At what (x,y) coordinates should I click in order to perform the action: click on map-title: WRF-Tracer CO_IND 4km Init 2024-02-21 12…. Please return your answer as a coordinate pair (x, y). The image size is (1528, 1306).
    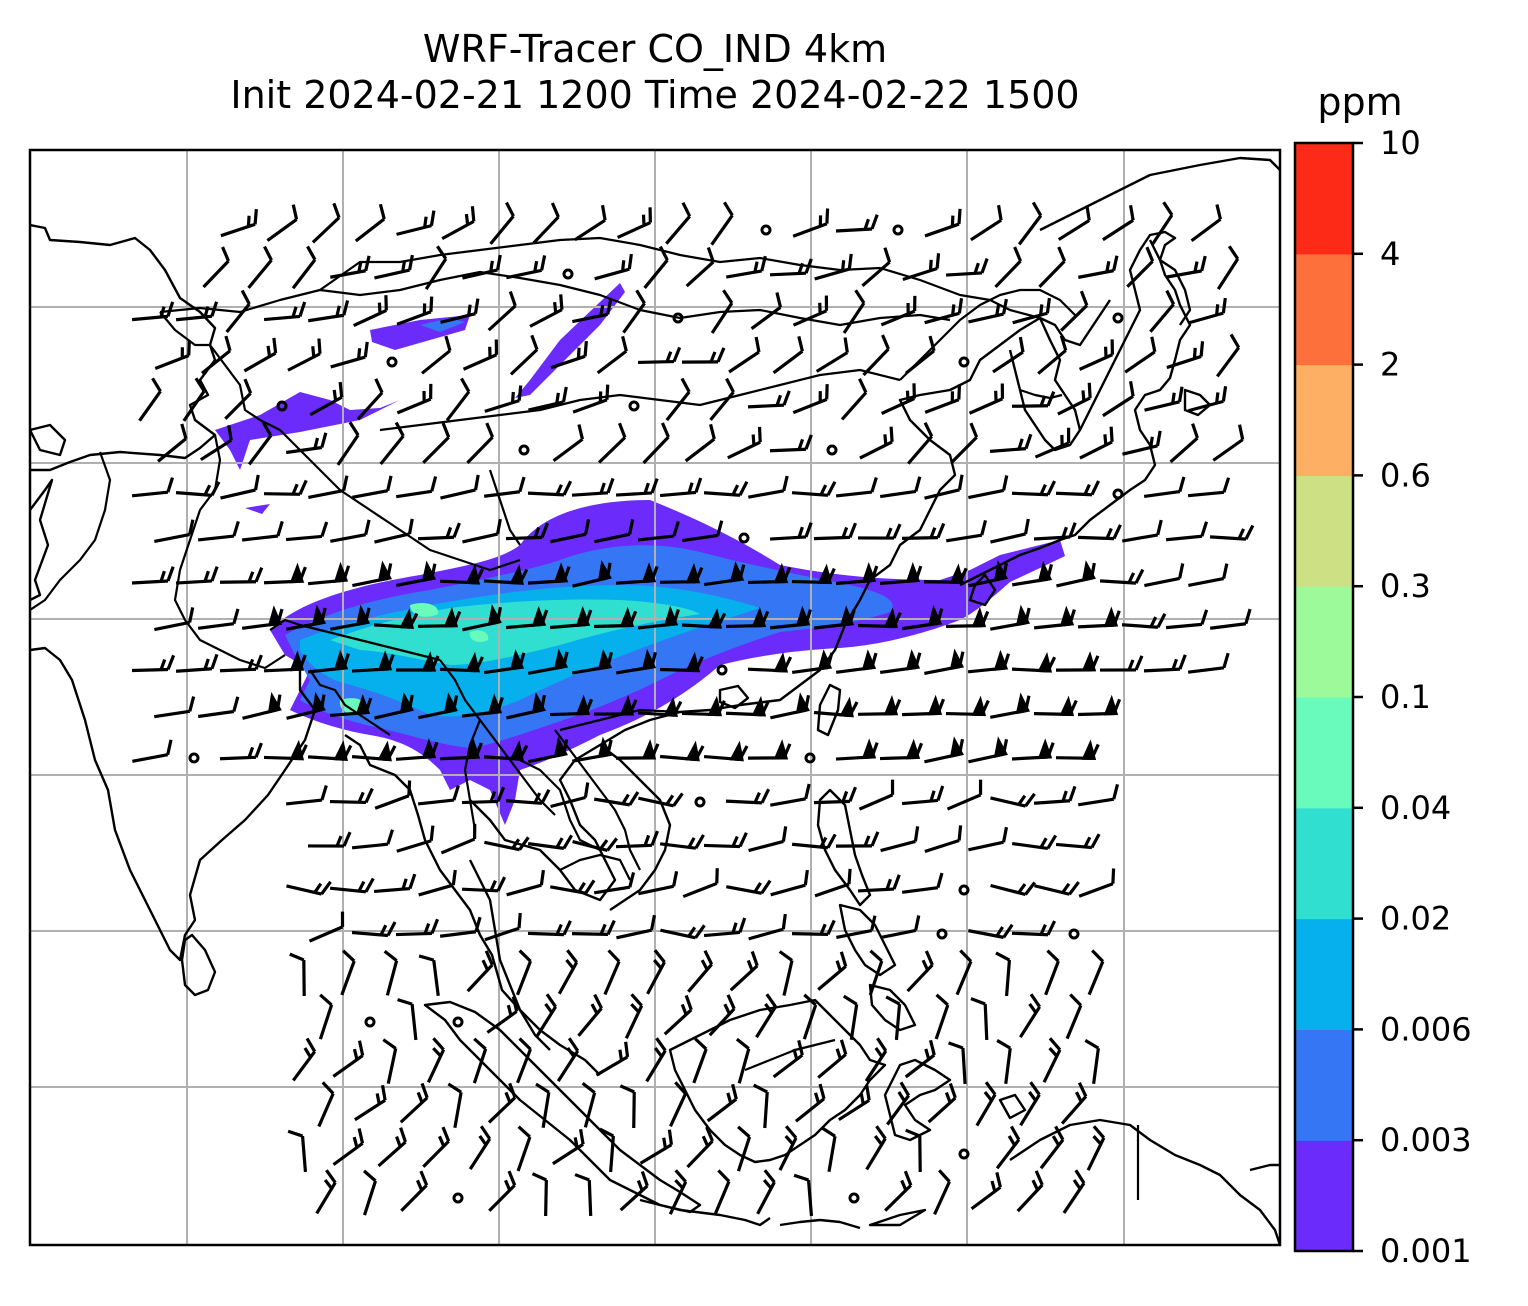
    Looking at the image, I should click on (655, 72).